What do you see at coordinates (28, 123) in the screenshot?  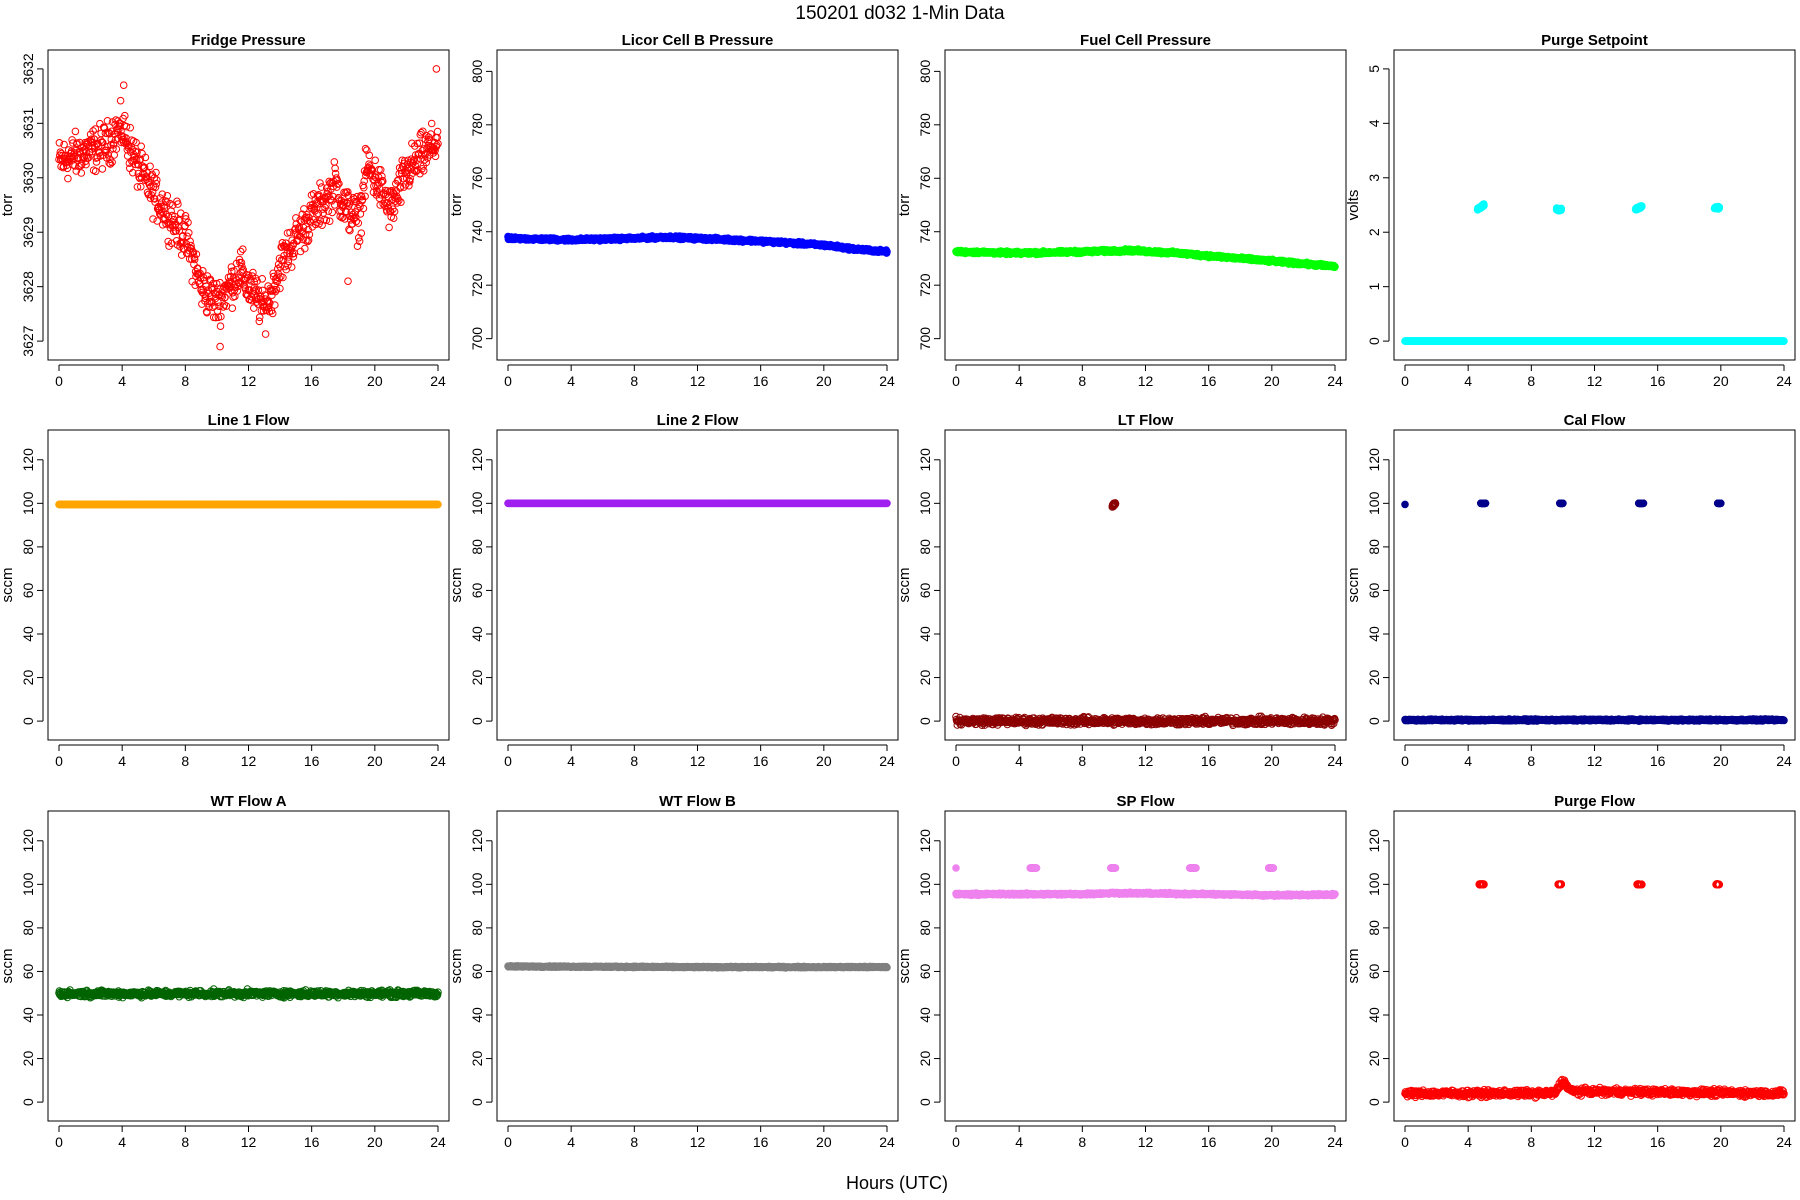 I see `y-tick-label: 3631` at bounding box center [28, 123].